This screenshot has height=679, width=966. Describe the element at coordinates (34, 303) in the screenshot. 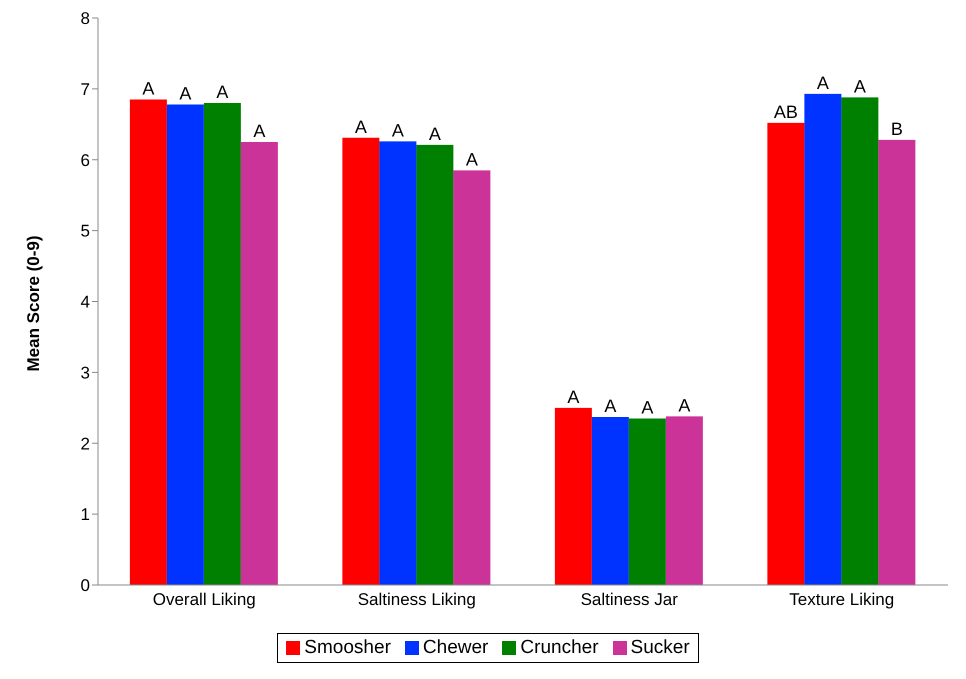

I see `y-axis-title: Mean Score (0-9)` at that location.